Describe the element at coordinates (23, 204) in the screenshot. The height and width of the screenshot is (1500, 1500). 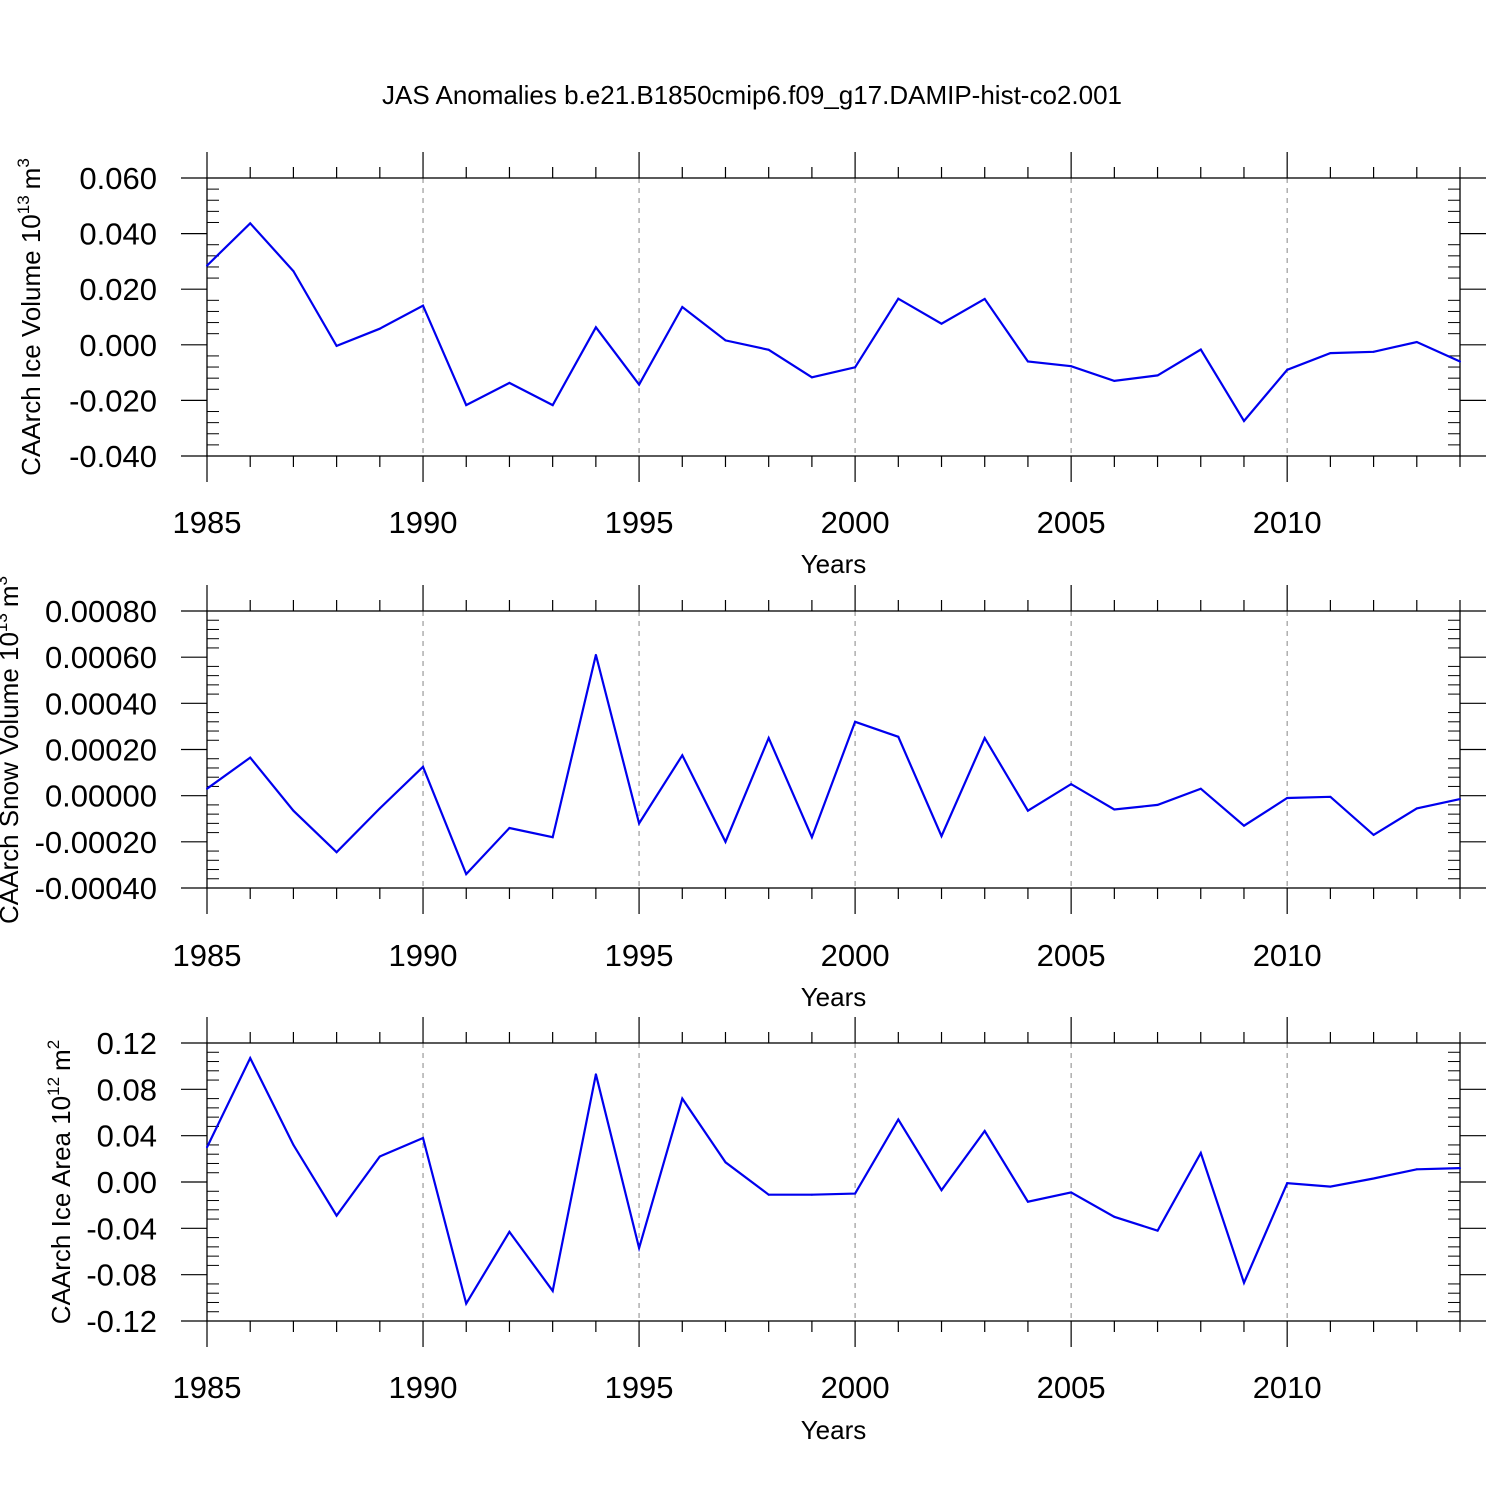
I see `y-axis-title-exponent: 13` at that location.